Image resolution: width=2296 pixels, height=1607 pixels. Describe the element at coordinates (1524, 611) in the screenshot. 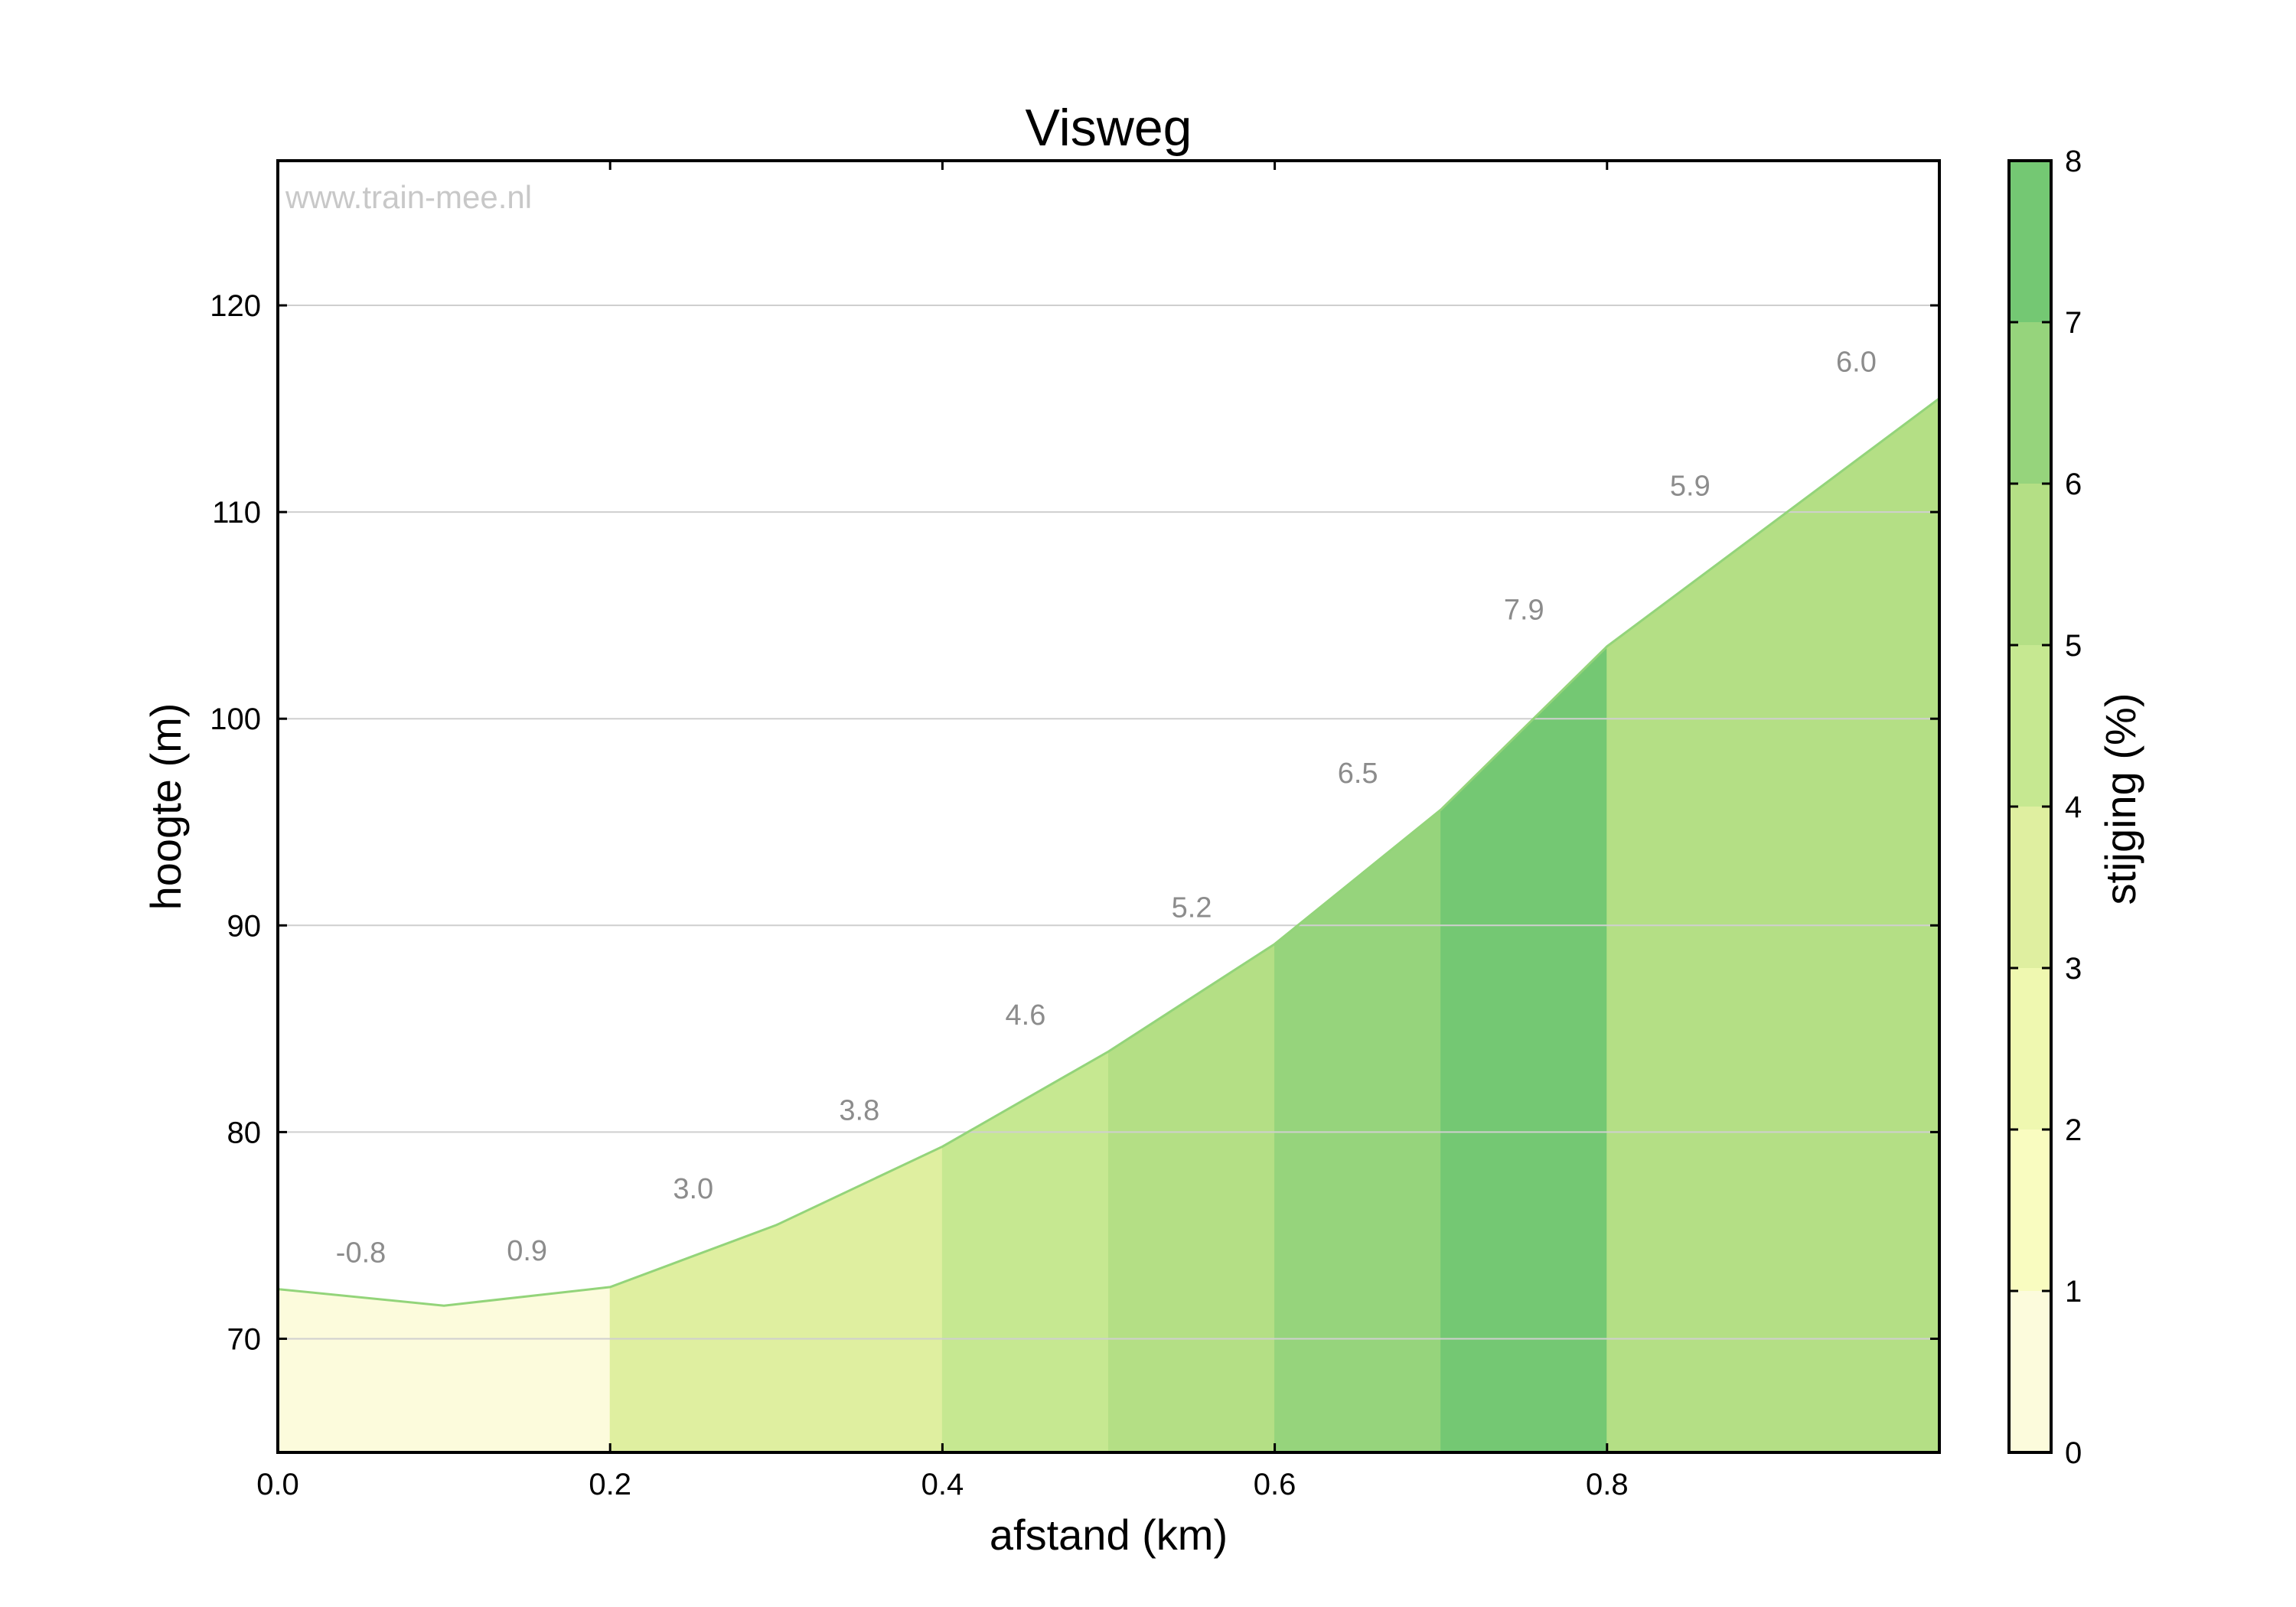

I see `grade-label: 7.9` at that location.